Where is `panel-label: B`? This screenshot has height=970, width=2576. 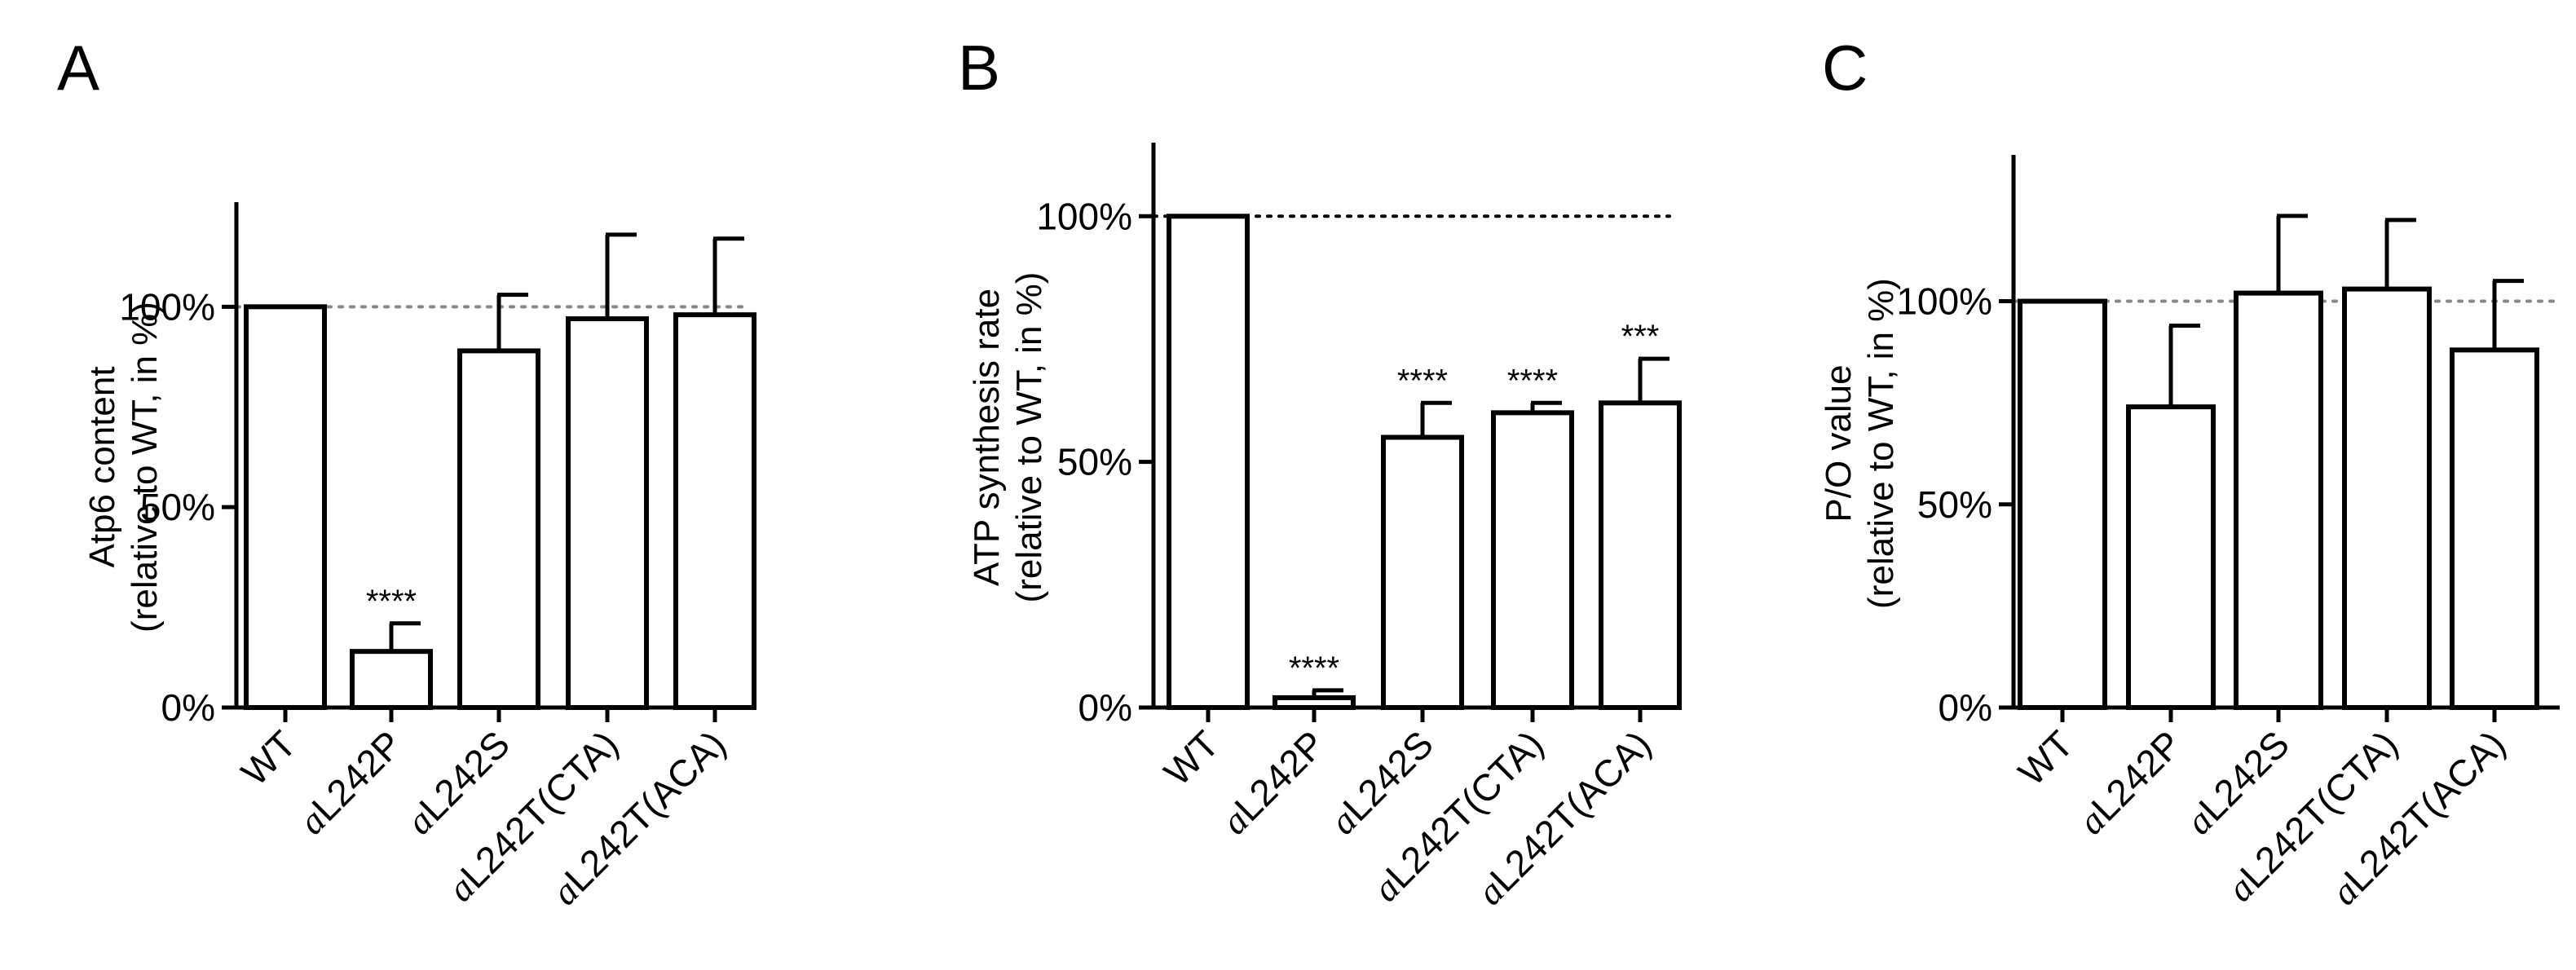
panel-label: B is located at coordinates (979, 68).